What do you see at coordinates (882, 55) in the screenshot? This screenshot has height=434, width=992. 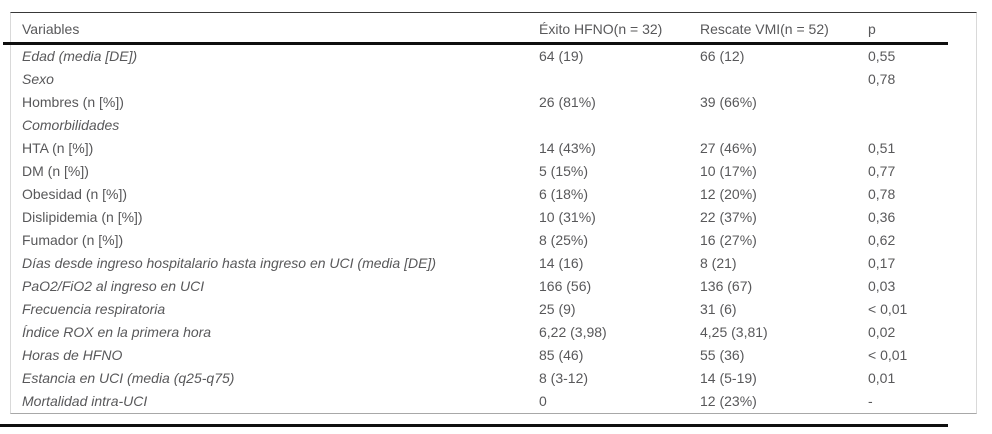 I see `p-value-cell: 0,55` at bounding box center [882, 55].